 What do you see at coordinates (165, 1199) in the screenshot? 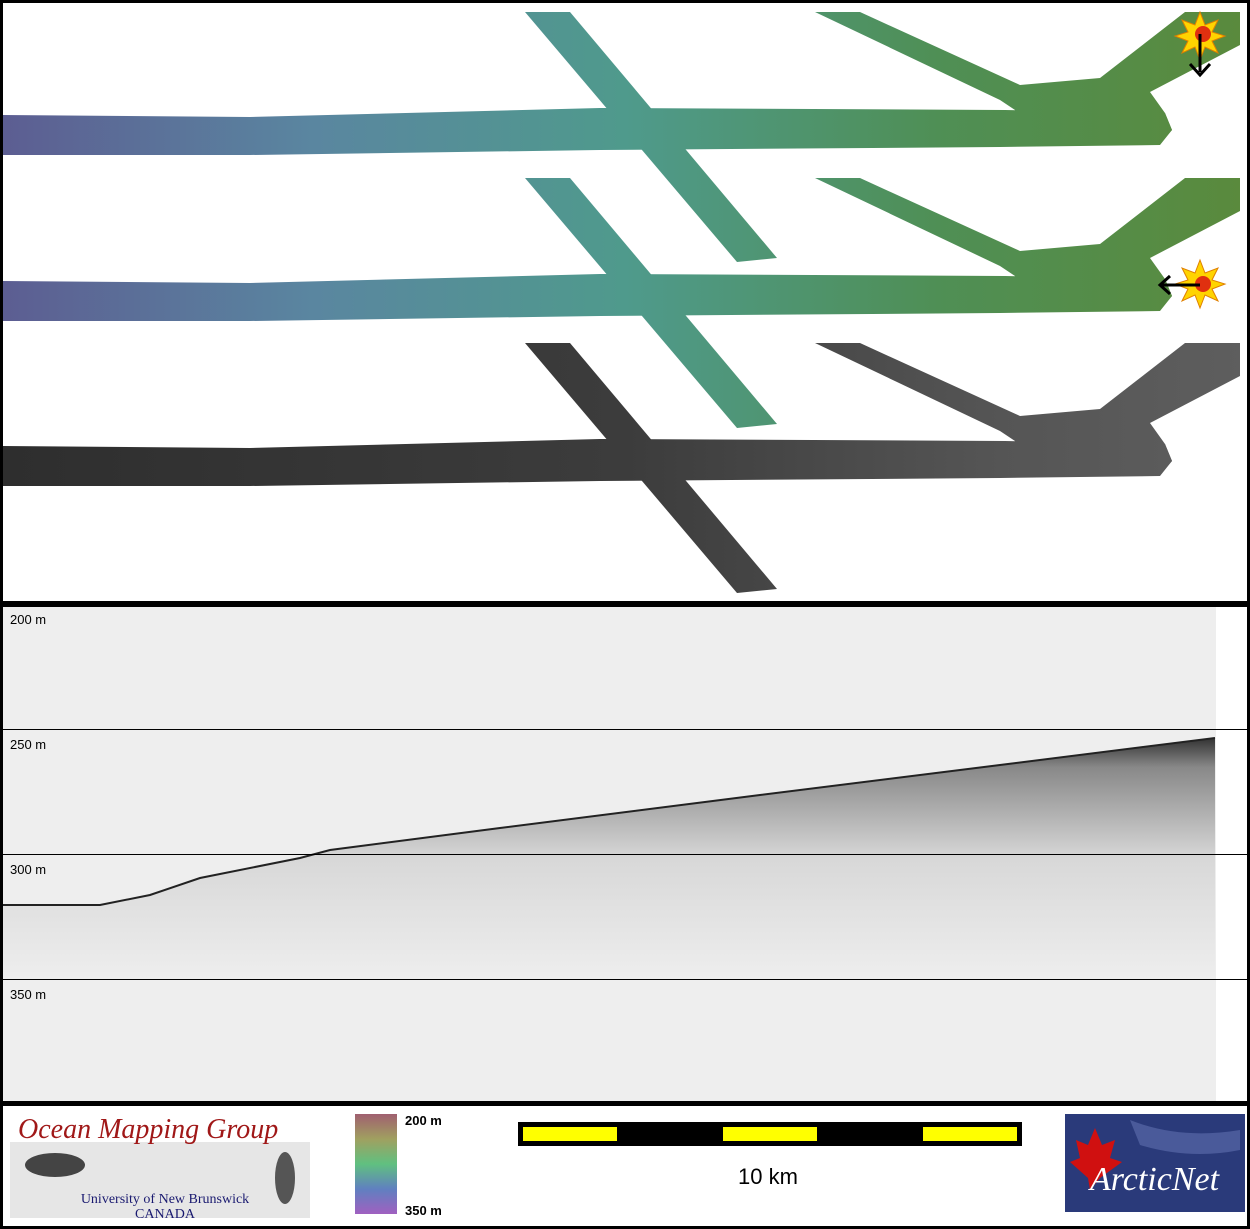
I see `omg-university: University of New Brunswick` at bounding box center [165, 1199].